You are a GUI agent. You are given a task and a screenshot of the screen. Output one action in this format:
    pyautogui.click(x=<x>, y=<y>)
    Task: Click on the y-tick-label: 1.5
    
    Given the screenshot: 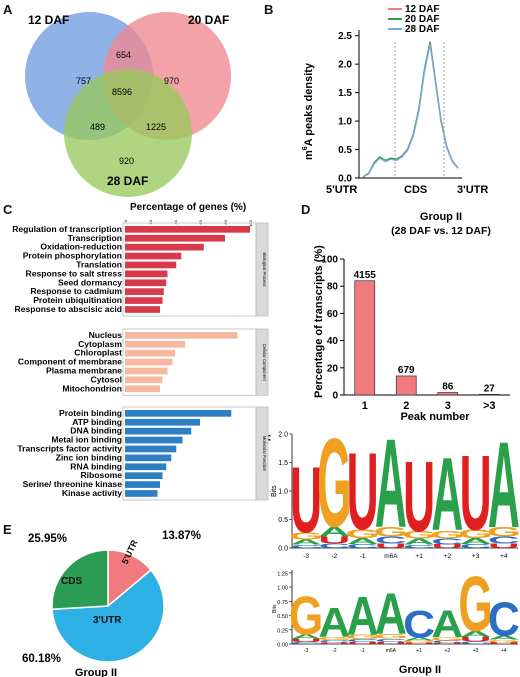 What is the action you would take?
    pyautogui.click(x=283, y=463)
    